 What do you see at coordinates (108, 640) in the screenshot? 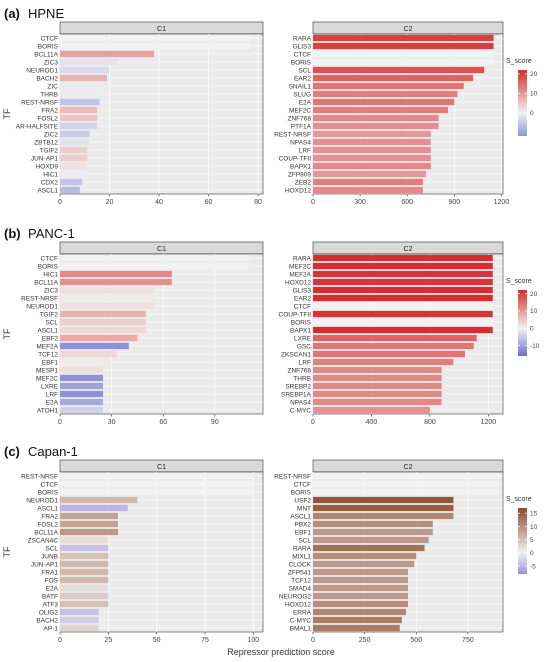
I see `x-tick-label: 25` at bounding box center [108, 640].